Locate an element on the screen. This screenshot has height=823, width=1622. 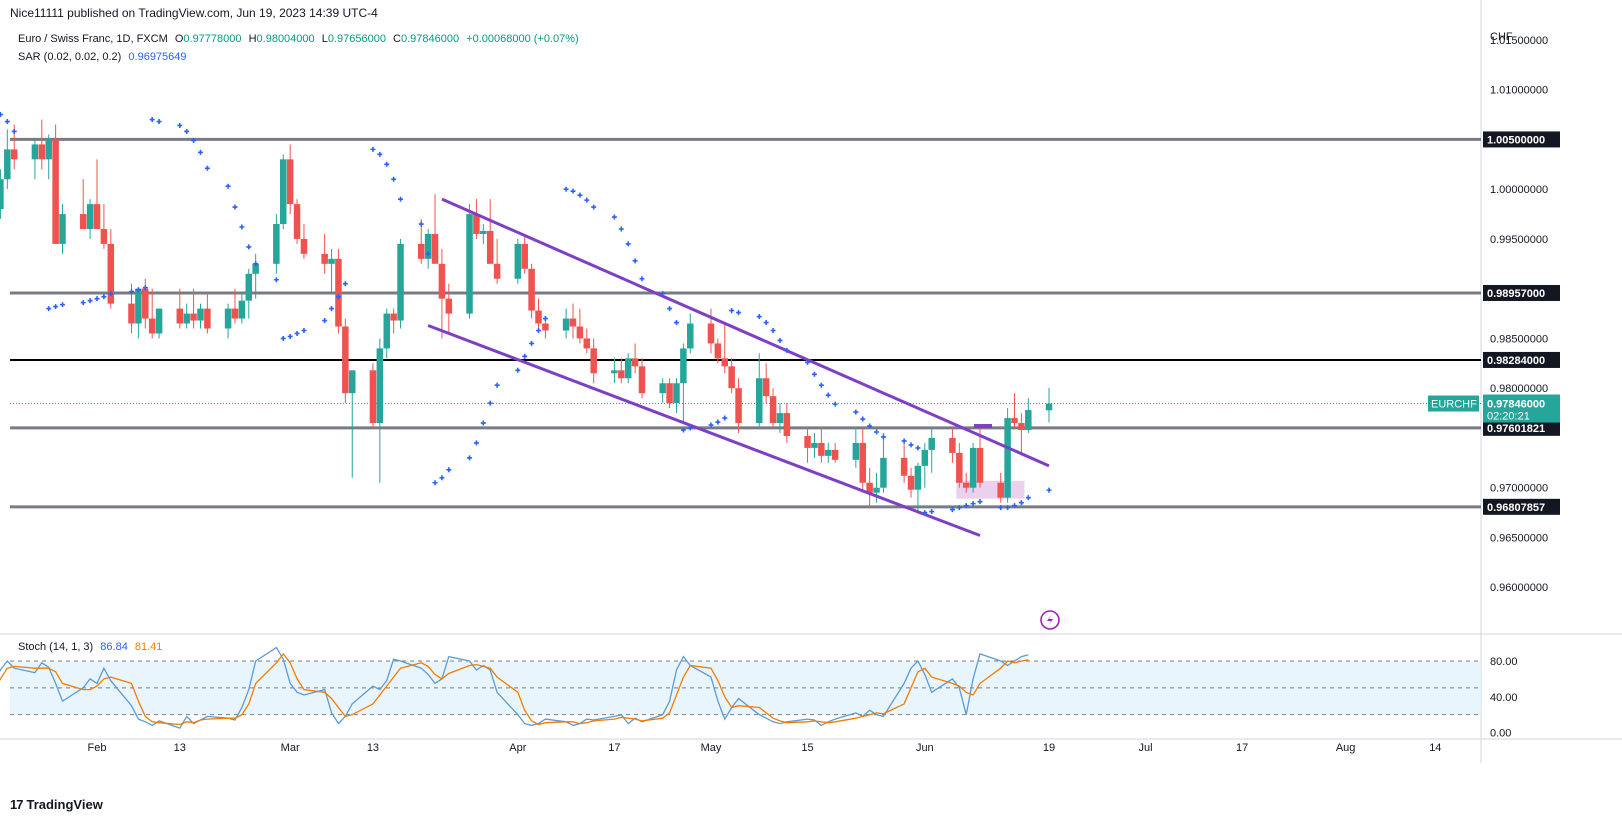
breakout-marker is located at coordinates (983, 426).